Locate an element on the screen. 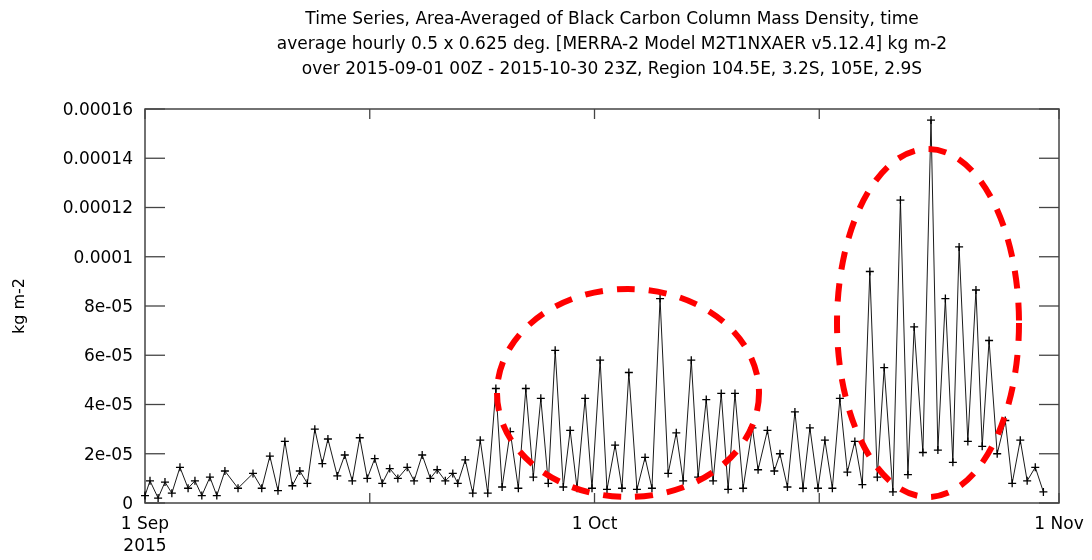 This screenshot has height=560, width=1092. x-tick-label: 1 Nov is located at coordinates (1059, 523).